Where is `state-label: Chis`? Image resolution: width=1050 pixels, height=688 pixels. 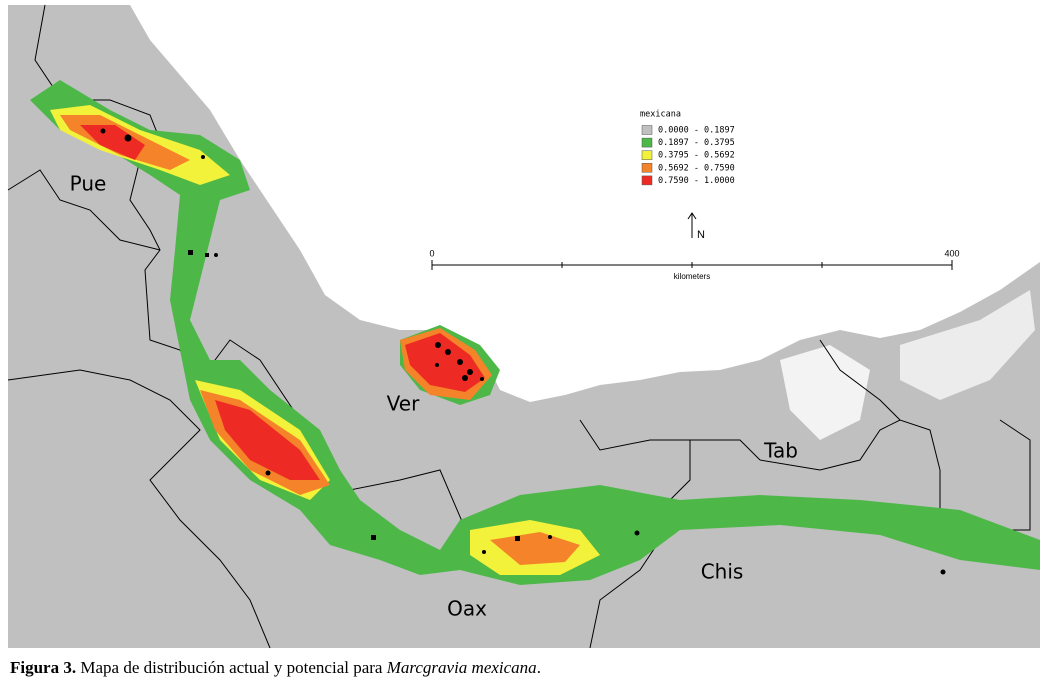
state-label: Chis is located at coordinates (722, 572).